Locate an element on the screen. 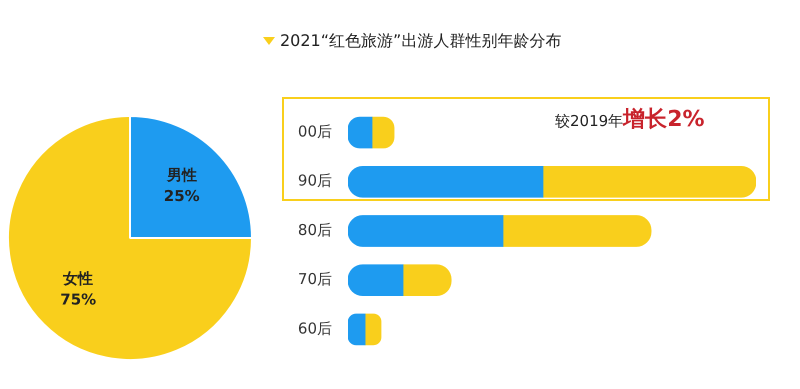 The width and height of the screenshot is (800, 389). chart-title: 2021“红色旅游”出游人群性别年龄分布 is located at coordinates (421, 41).